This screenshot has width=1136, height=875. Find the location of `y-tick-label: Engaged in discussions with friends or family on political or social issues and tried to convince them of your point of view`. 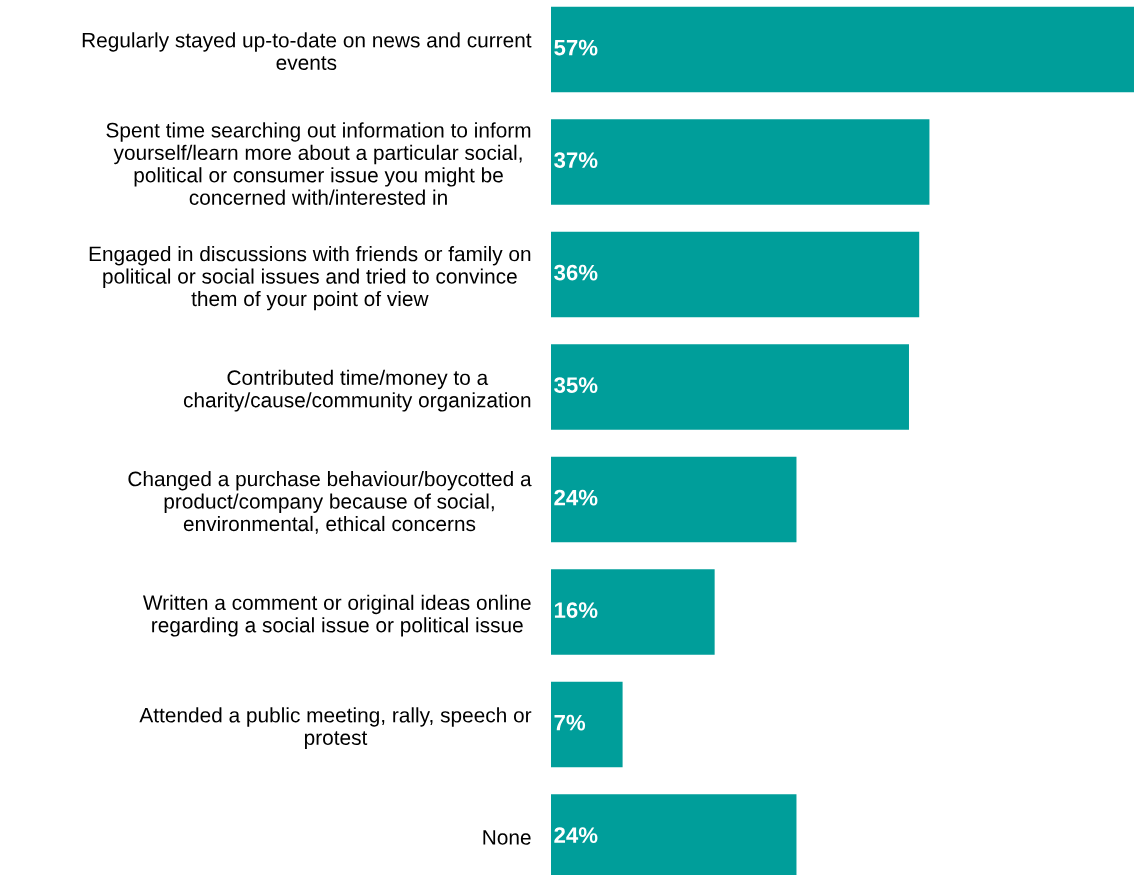

y-tick-label: Engaged in discussions with friends or family on political or social issues and tried to convince them of your point of view is located at coordinates (310, 278).